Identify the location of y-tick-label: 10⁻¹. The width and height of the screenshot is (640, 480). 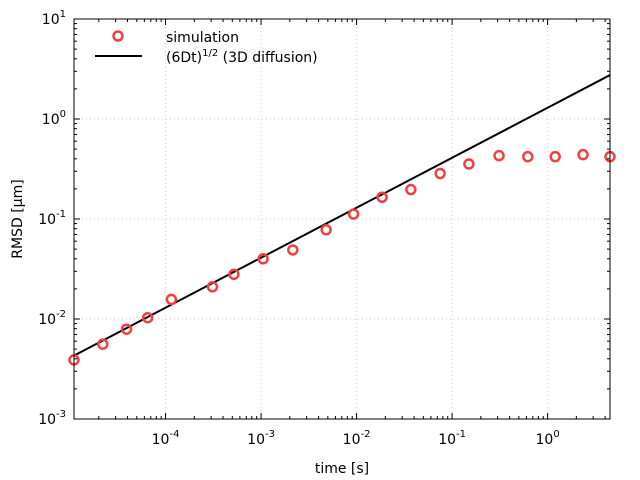
(52, 218).